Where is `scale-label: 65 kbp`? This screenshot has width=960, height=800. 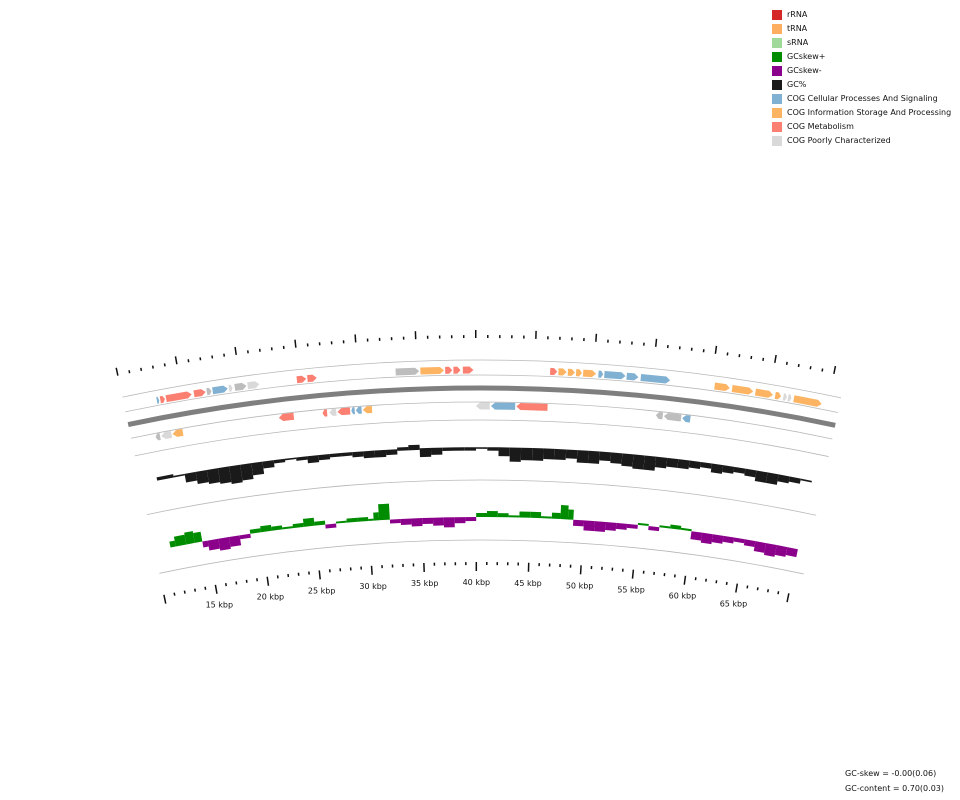
scale-label: 65 kbp is located at coordinates (734, 603).